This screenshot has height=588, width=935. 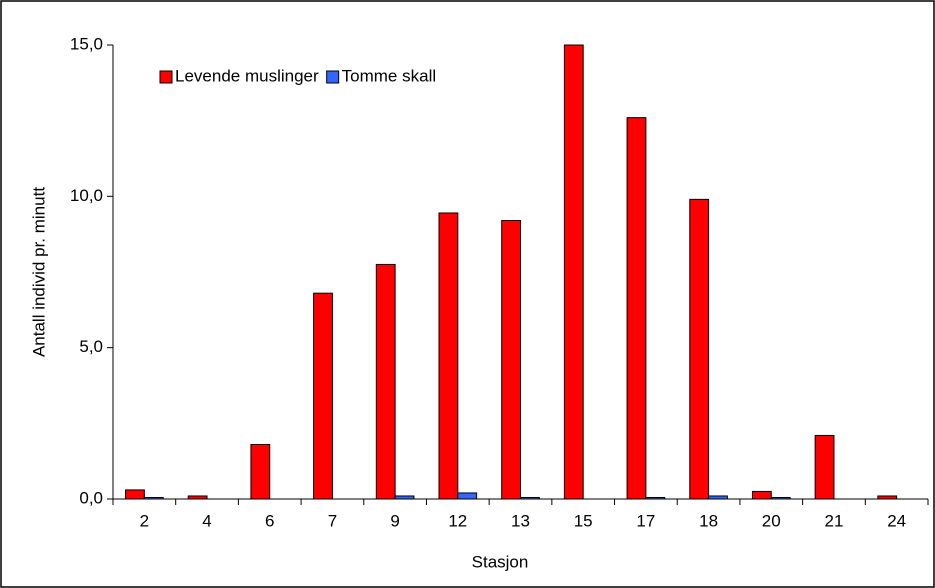 I want to click on x-tick-label: 15, so click(x=583, y=520).